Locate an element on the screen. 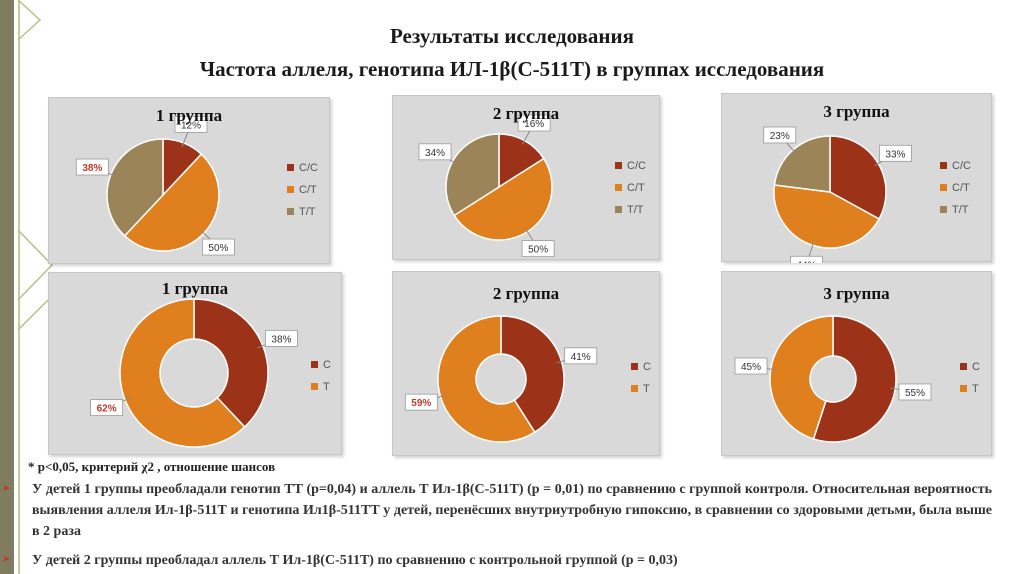 This screenshot has height=574, width=1024. chart-panel-genotype-group1: 12% 50% 38% С/С С/Т Т/Т 1 группа is located at coordinates (189, 180).